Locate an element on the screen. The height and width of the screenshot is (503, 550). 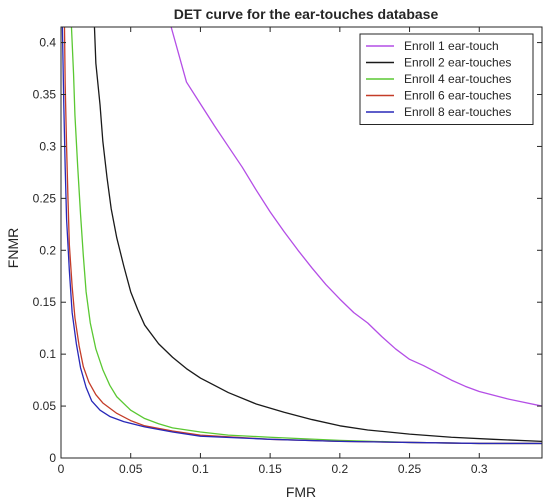
legend-entry: Enroll 2 ear-touches is located at coordinates (457, 63).